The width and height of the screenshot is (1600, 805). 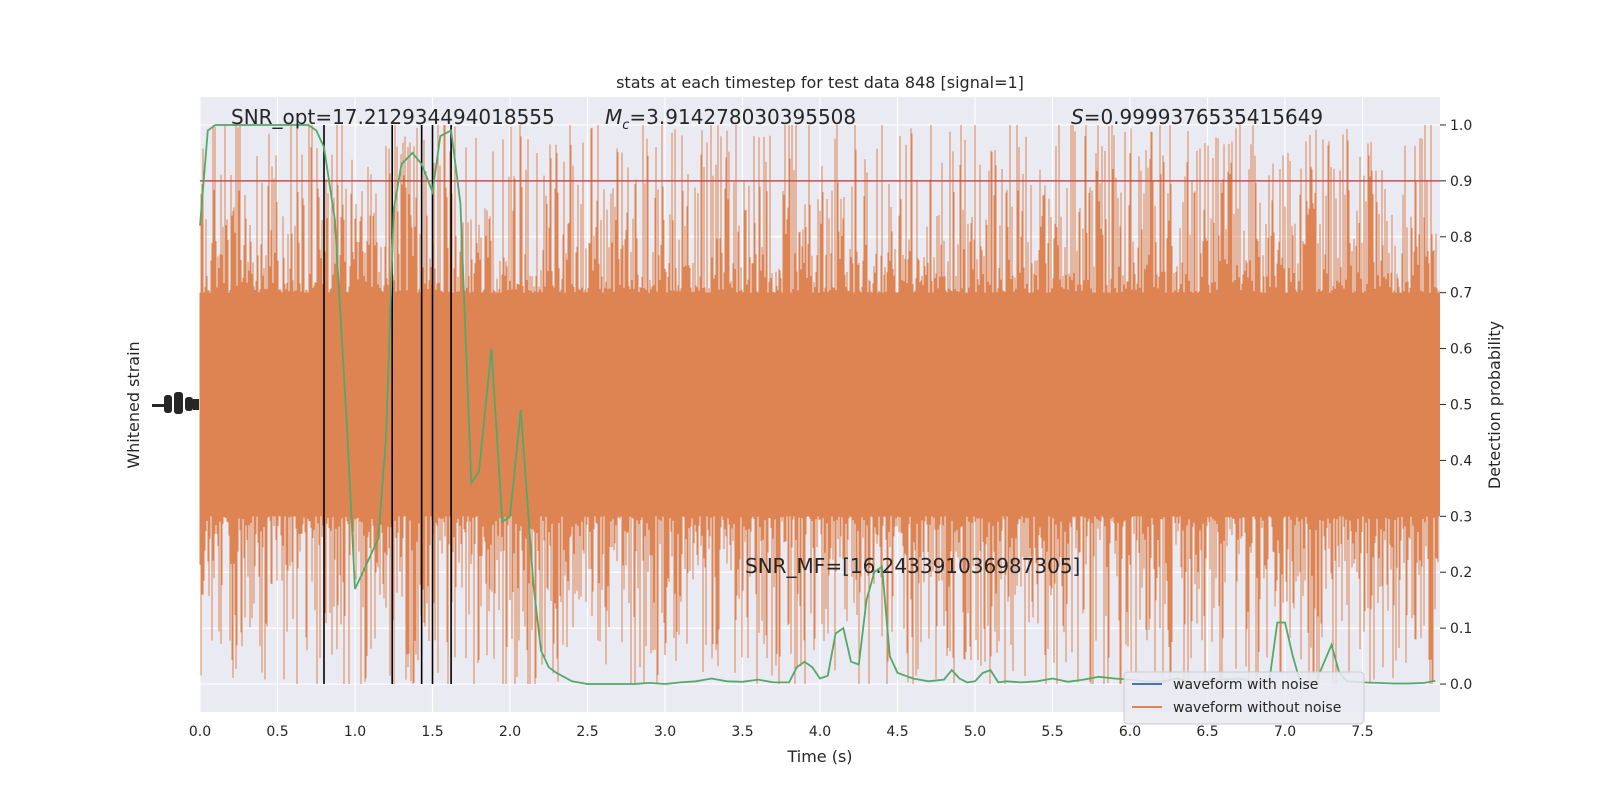 What do you see at coordinates (1461, 573) in the screenshot?
I see `y-tick-label: 0.2` at bounding box center [1461, 573].